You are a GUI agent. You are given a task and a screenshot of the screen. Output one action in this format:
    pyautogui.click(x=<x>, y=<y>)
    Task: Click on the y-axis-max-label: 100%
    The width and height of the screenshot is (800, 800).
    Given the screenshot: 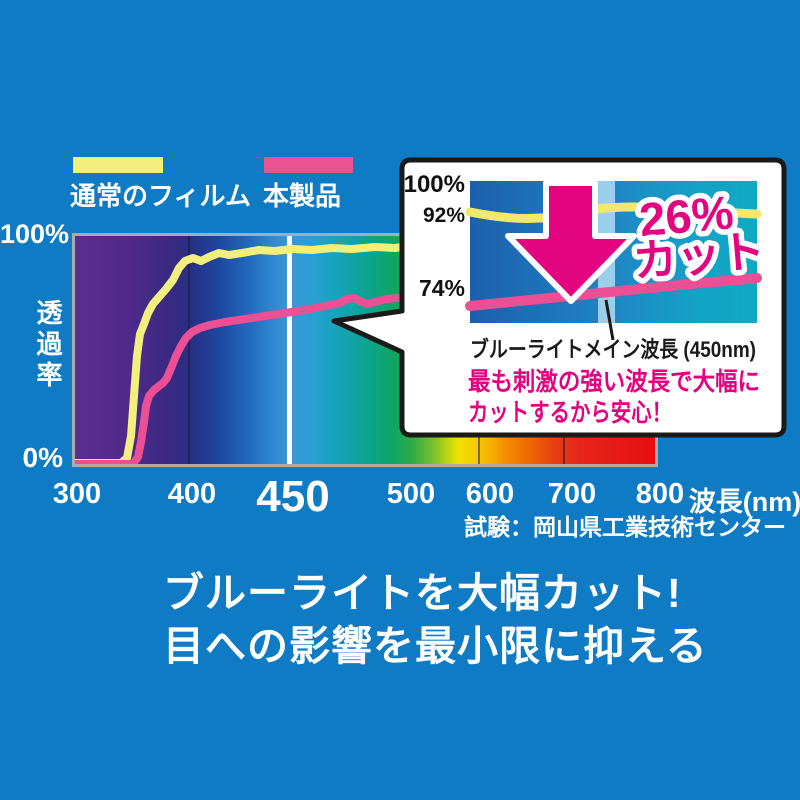 What is the action you would take?
    pyautogui.click(x=35, y=234)
    